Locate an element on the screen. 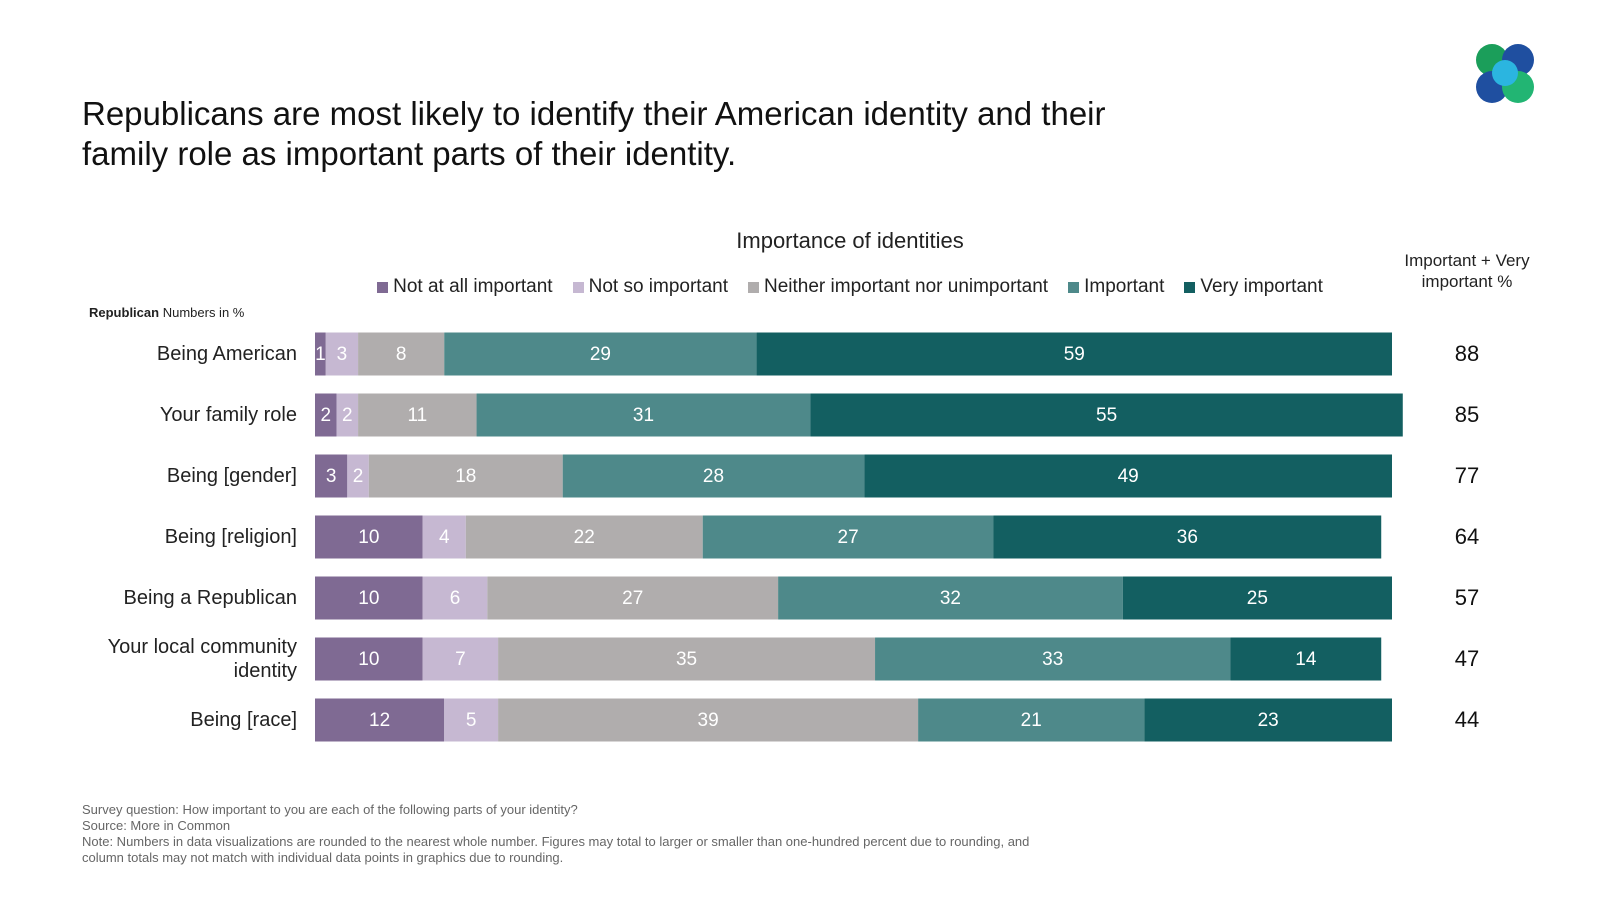 This screenshot has height=900, width=1600. legend-item: Neither important nor unimportant is located at coordinates (898, 287).